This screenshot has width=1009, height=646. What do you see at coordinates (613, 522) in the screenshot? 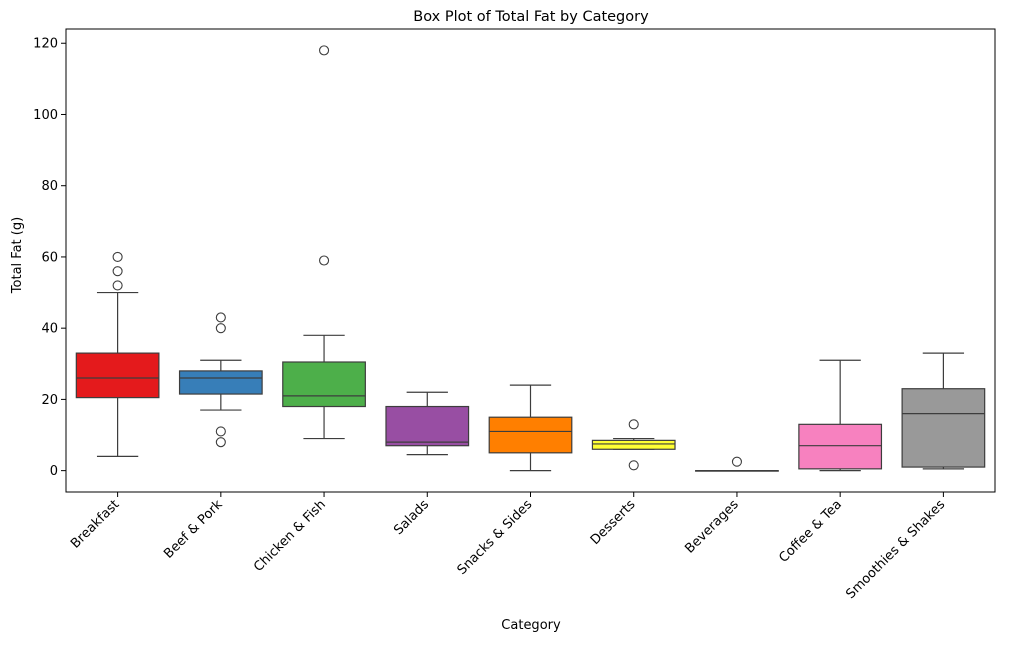
I see `x-tick-label: Desserts` at bounding box center [613, 522].